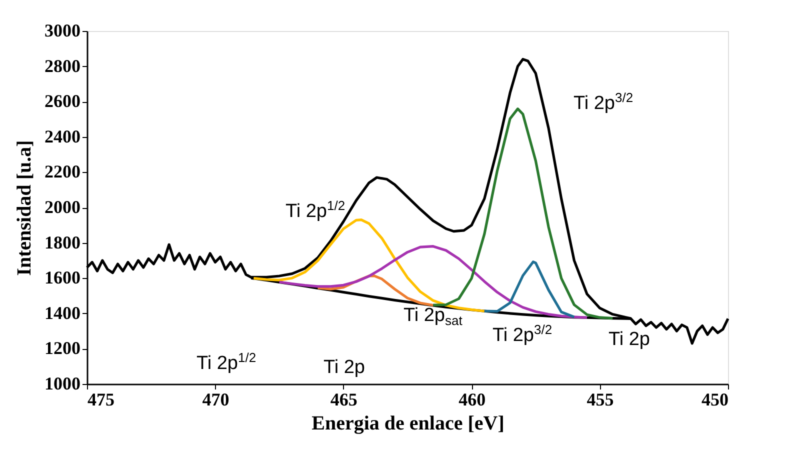 Image resolution: width=792 pixels, height=460 pixels. Describe the element at coordinates (408, 423) in the screenshot. I see `x-axis-title: Energia de enlace [eV]` at that location.